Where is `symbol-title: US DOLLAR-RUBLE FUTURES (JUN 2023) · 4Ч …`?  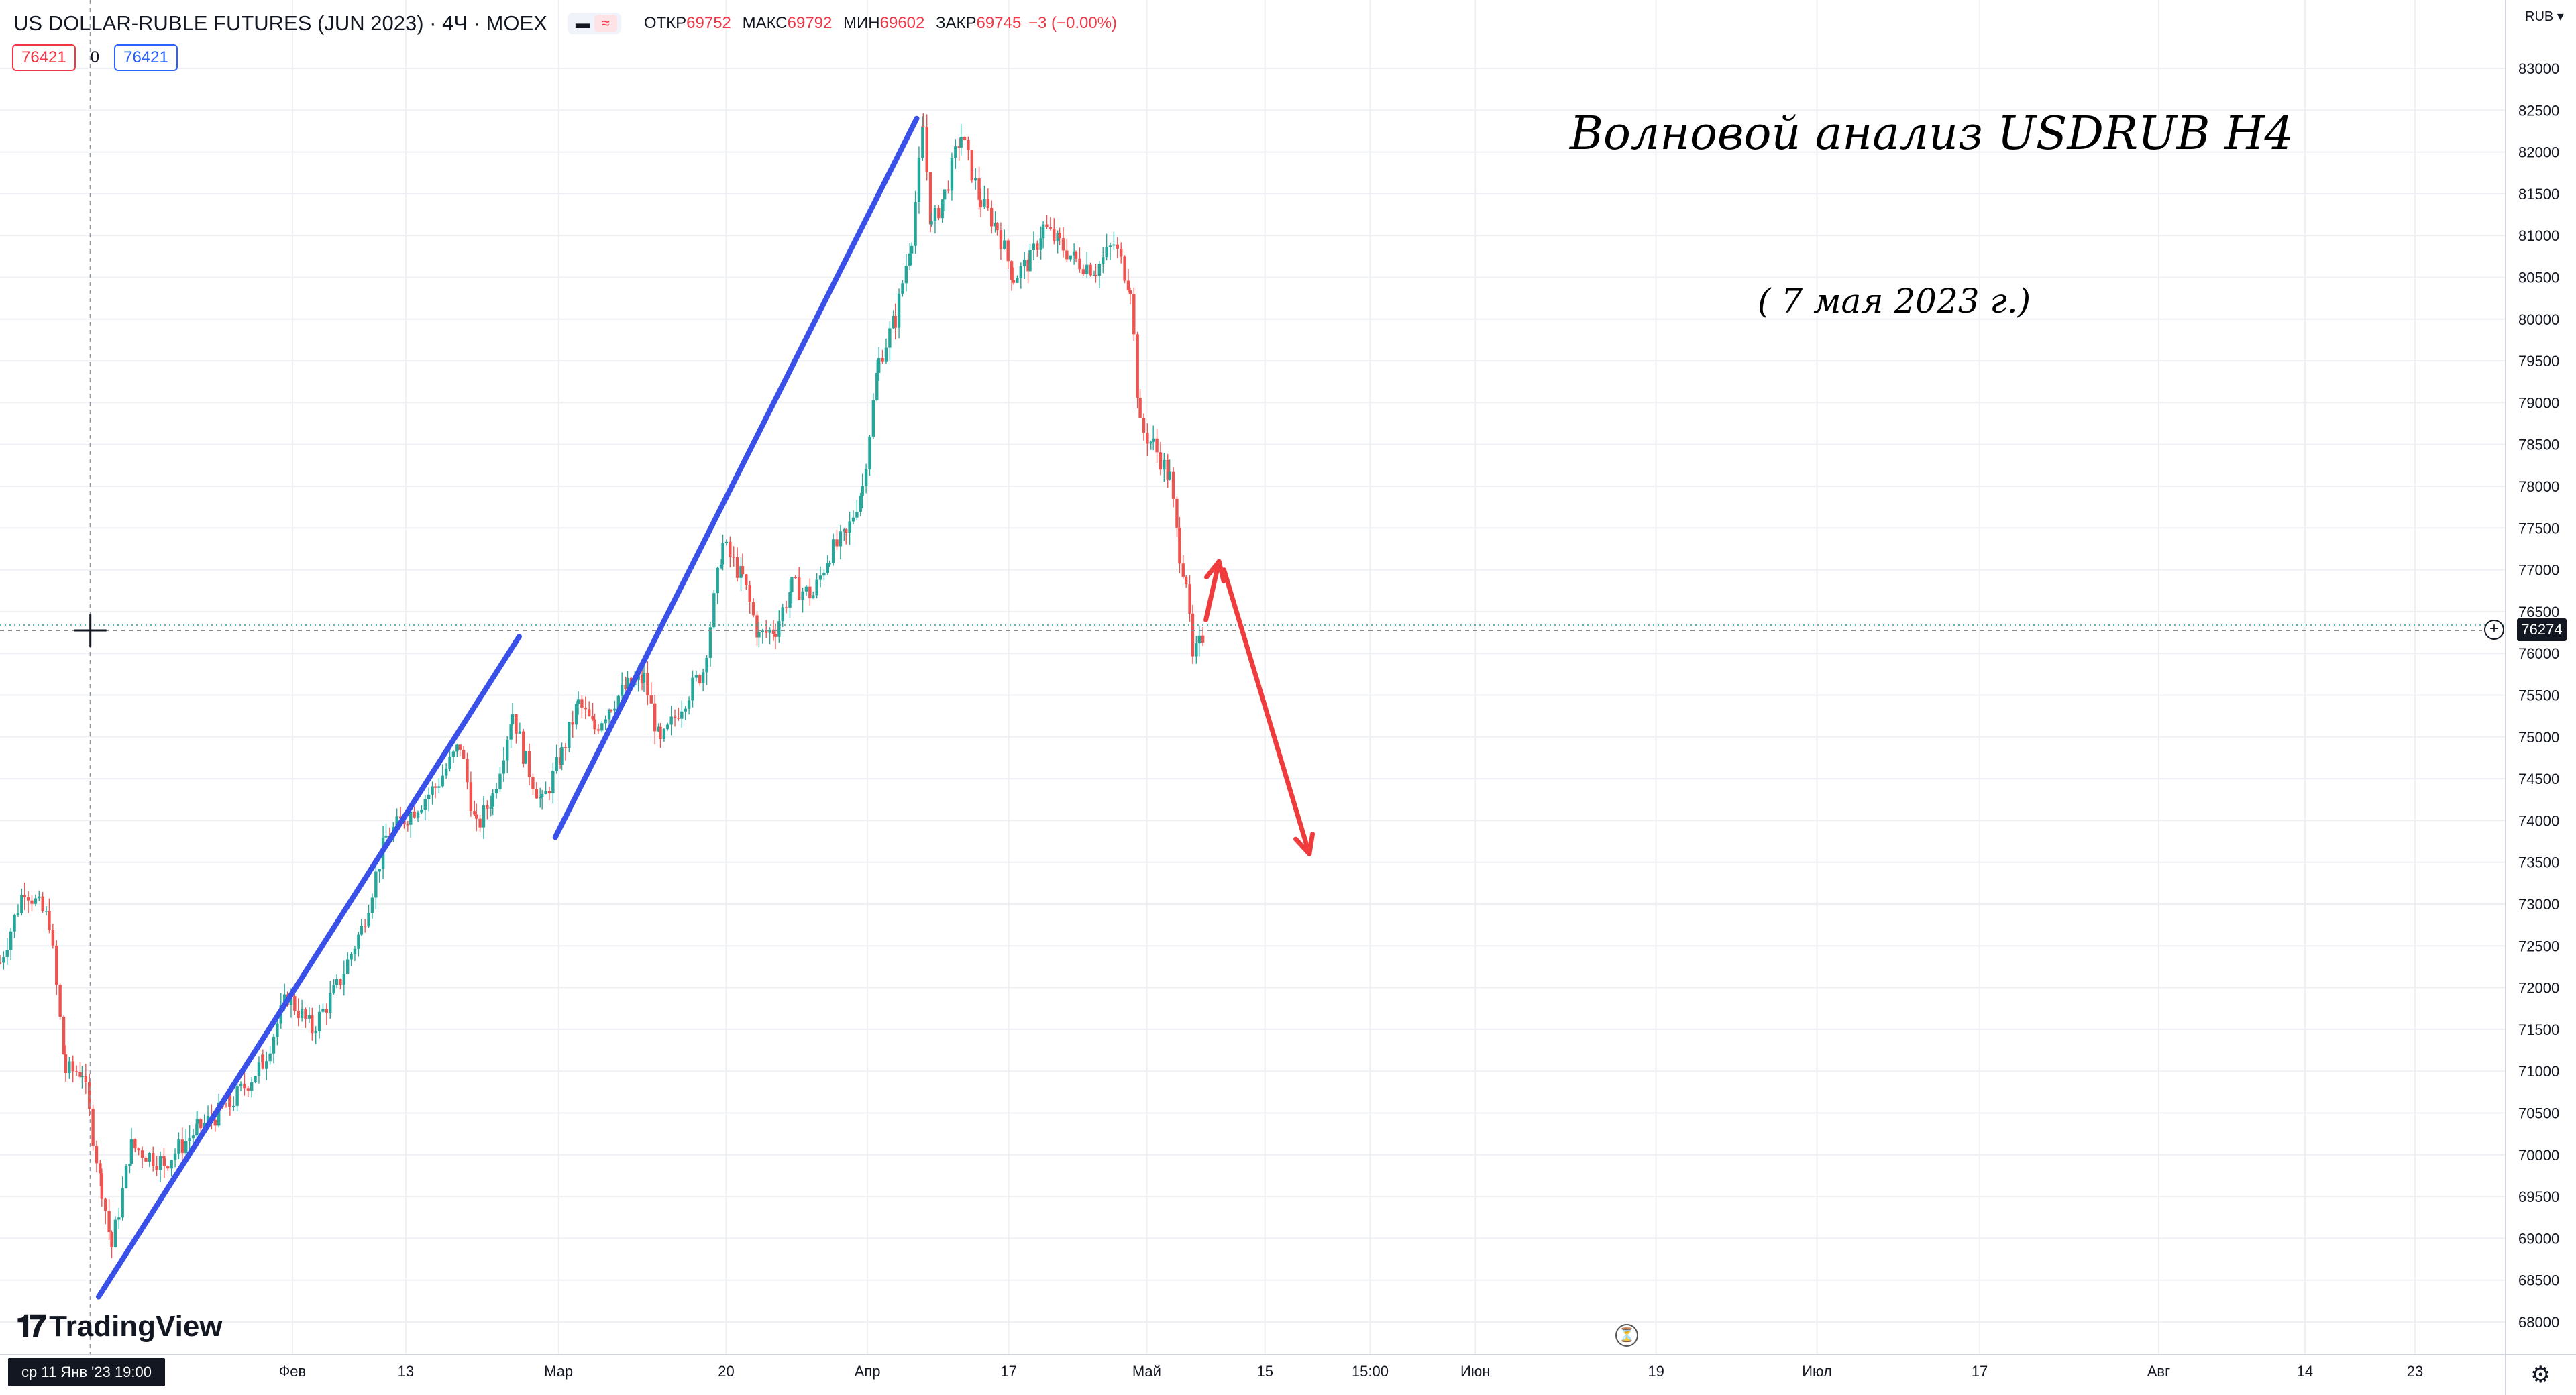
symbol-title: US DOLLAR-RUBLE FUTURES (JUN 2023) · 4Ч … is located at coordinates (280, 23).